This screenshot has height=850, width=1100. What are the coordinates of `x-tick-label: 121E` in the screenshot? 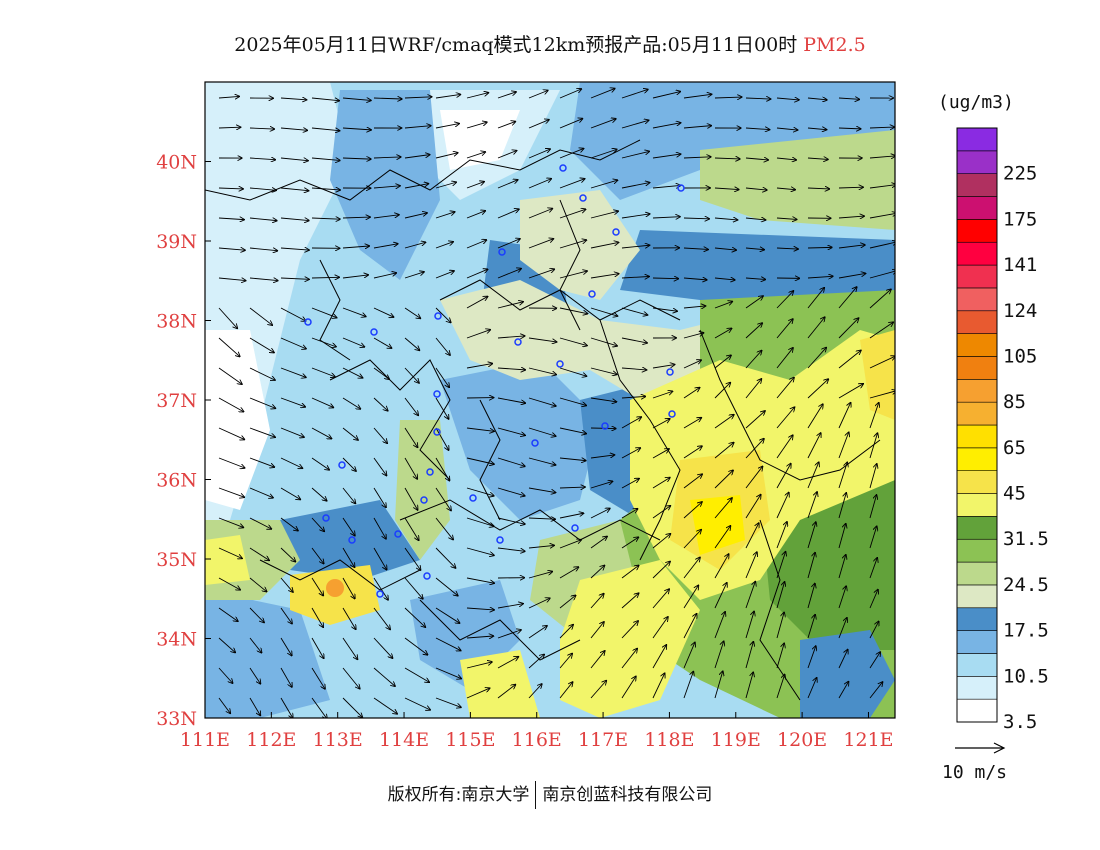 It's located at (868, 740).